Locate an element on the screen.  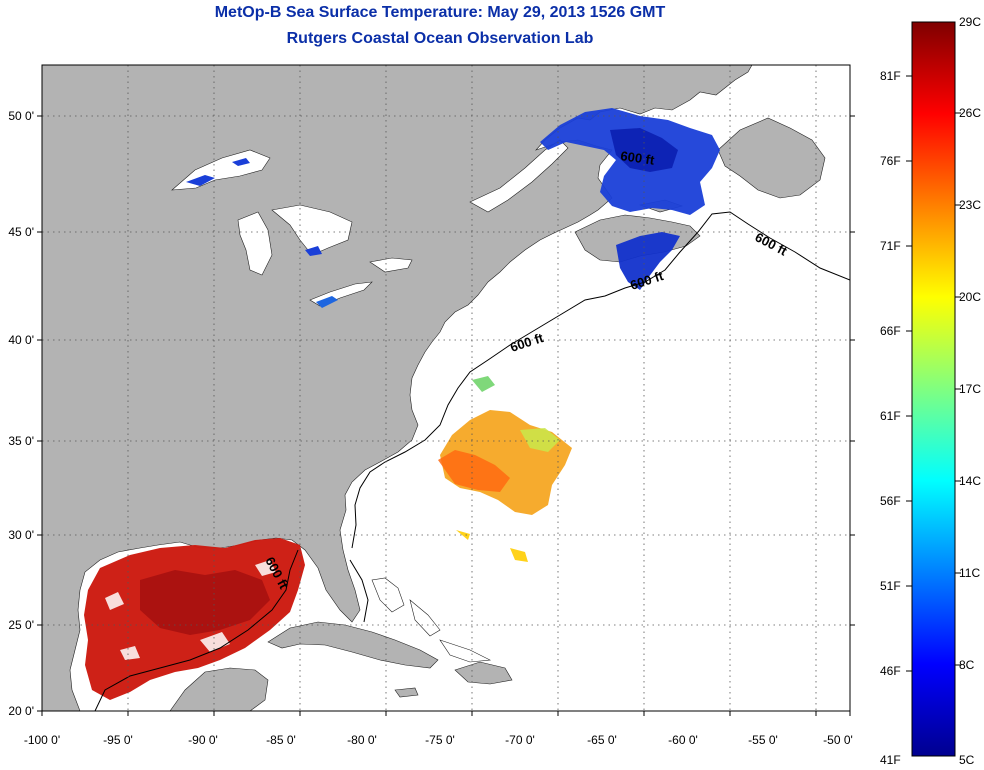
lon-tick-label: -50 0' is located at coordinates (838, 740).